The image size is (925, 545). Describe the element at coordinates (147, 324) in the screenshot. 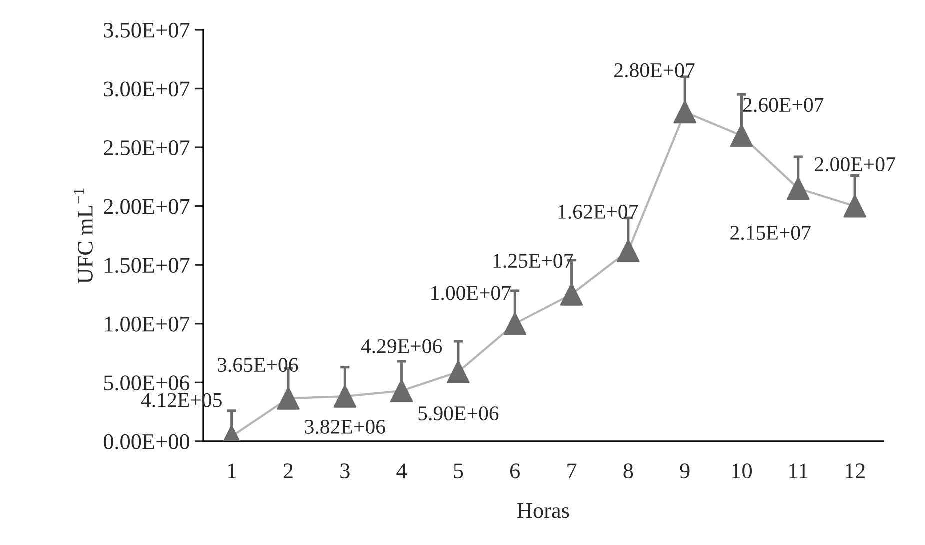

I see `y-tick-label: 1.00E+07` at that location.